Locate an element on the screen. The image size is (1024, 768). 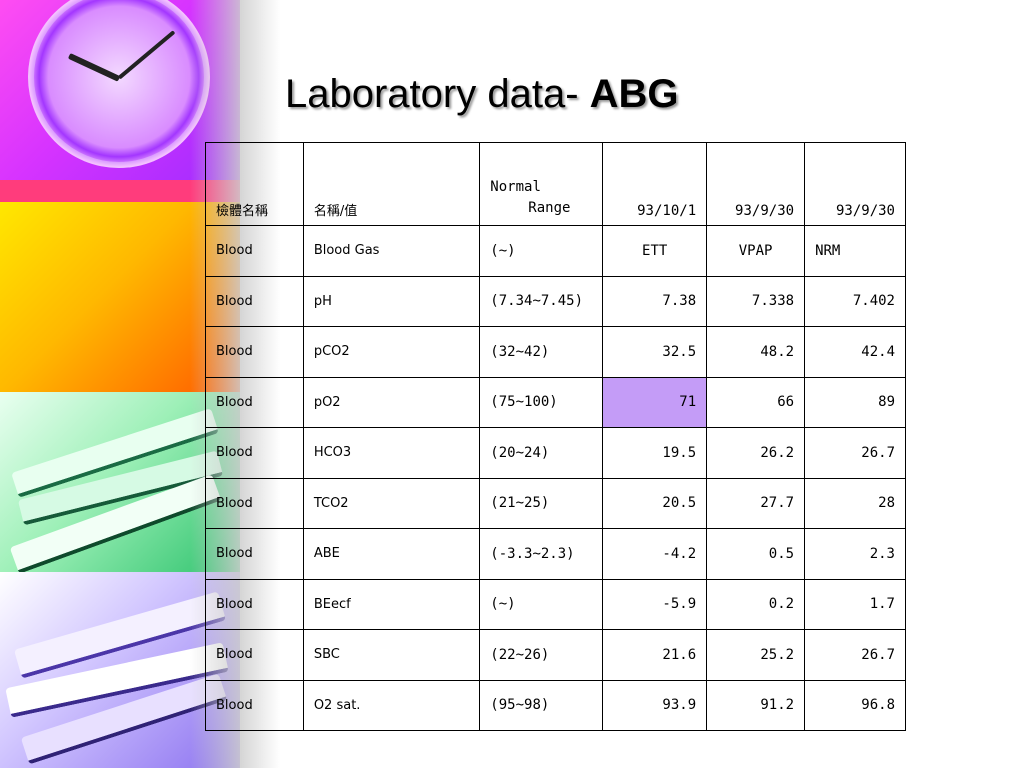
cell-normal-range: (20~24) is located at coordinates (541, 453).